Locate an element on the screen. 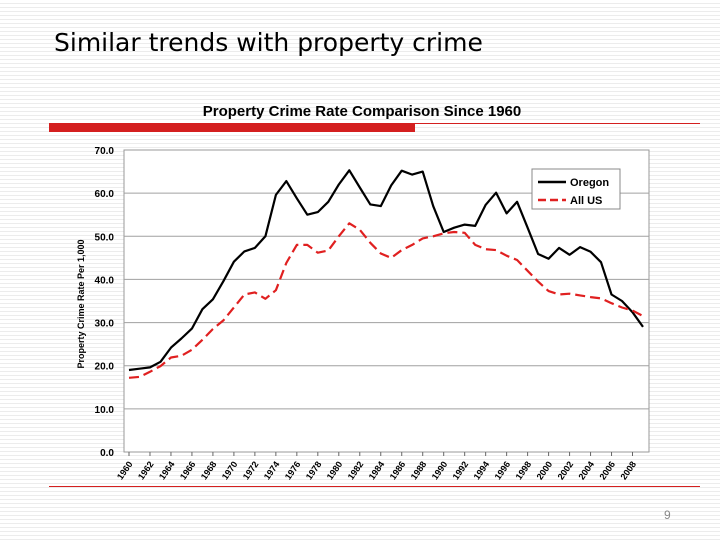 This screenshot has width=720, height=540. y-tick-label: 10.0 is located at coordinates (105, 410).